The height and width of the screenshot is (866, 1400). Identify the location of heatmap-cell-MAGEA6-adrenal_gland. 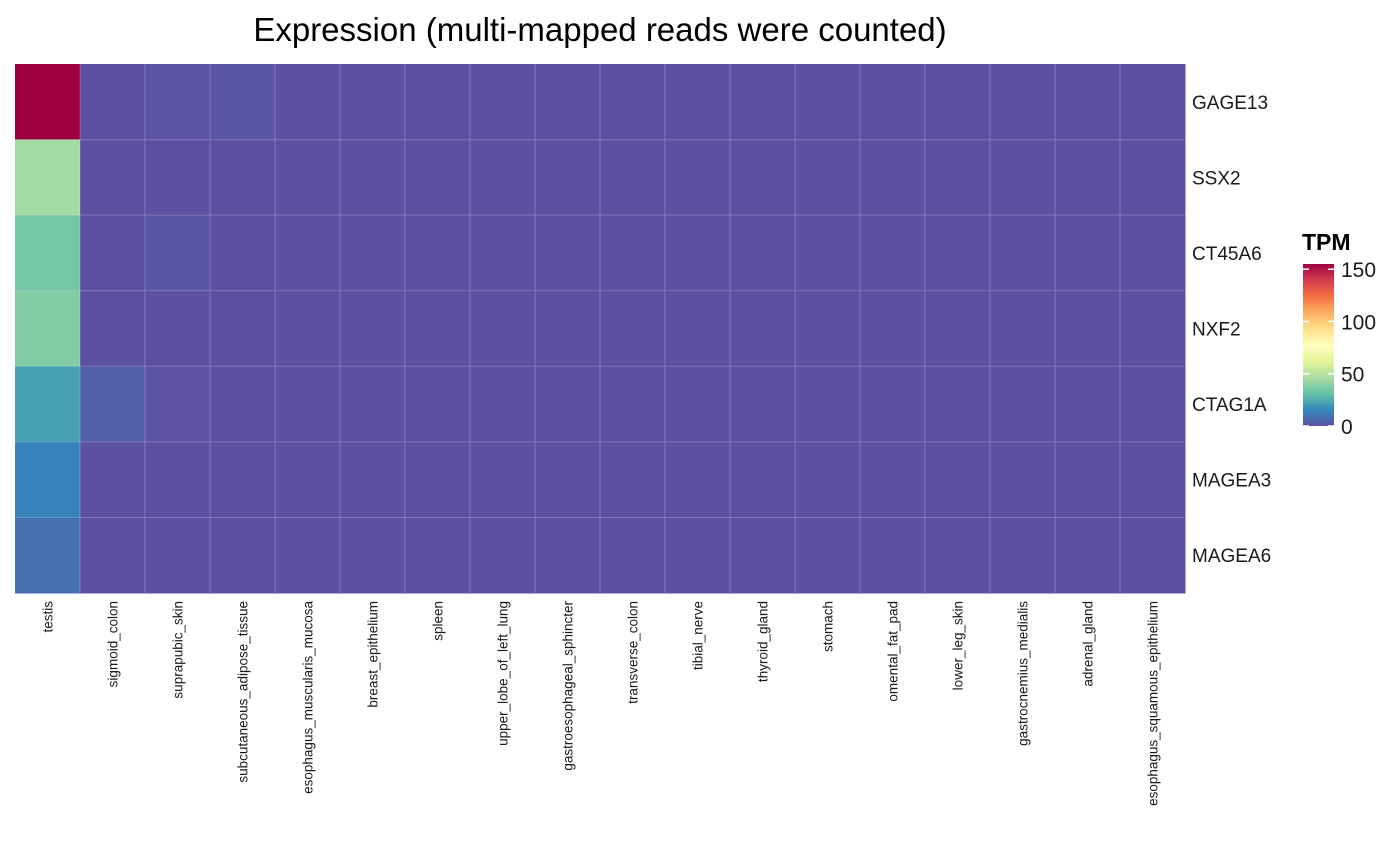
(1088, 555).